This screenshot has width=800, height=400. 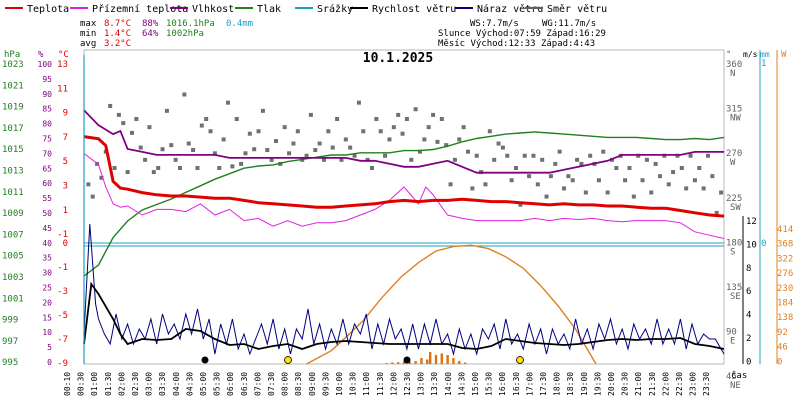 What do you see at coordinates (763, 244) in the screenshot?
I see `mm-tick: 0` at bounding box center [763, 244].